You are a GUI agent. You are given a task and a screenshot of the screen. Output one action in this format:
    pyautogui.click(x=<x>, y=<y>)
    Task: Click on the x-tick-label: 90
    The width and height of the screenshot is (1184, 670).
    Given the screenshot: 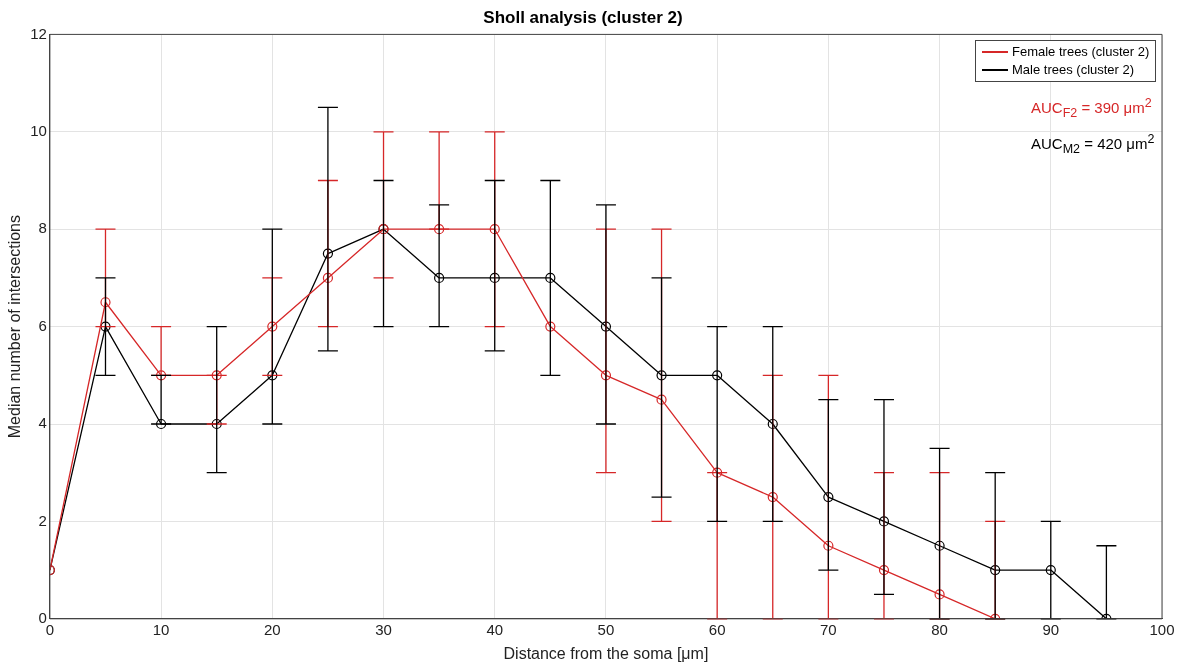 What is the action you would take?
    pyautogui.click(x=1051, y=629)
    